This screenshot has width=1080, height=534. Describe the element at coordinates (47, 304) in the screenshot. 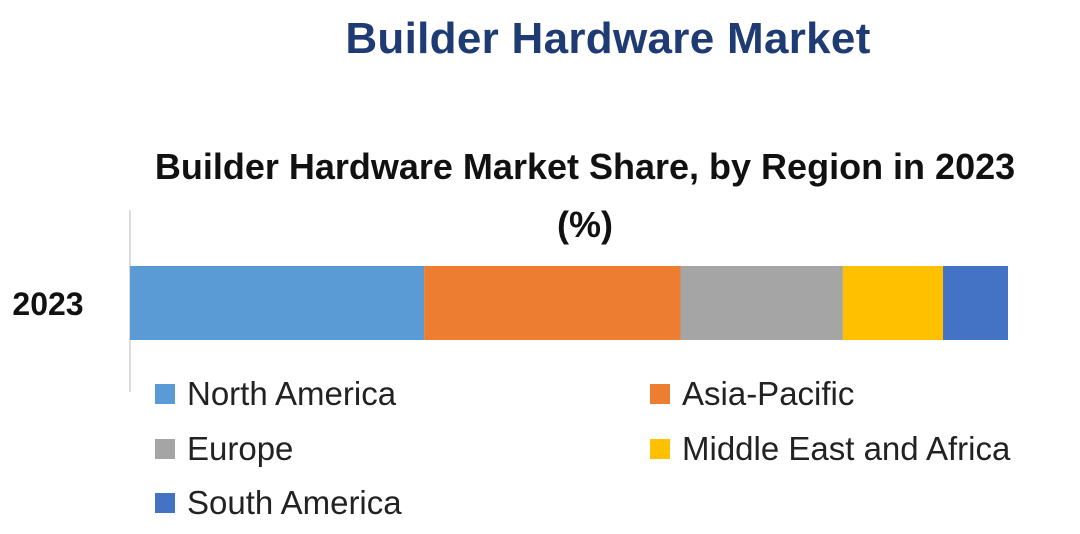

I see `category-tick-label: 2023` at that location.